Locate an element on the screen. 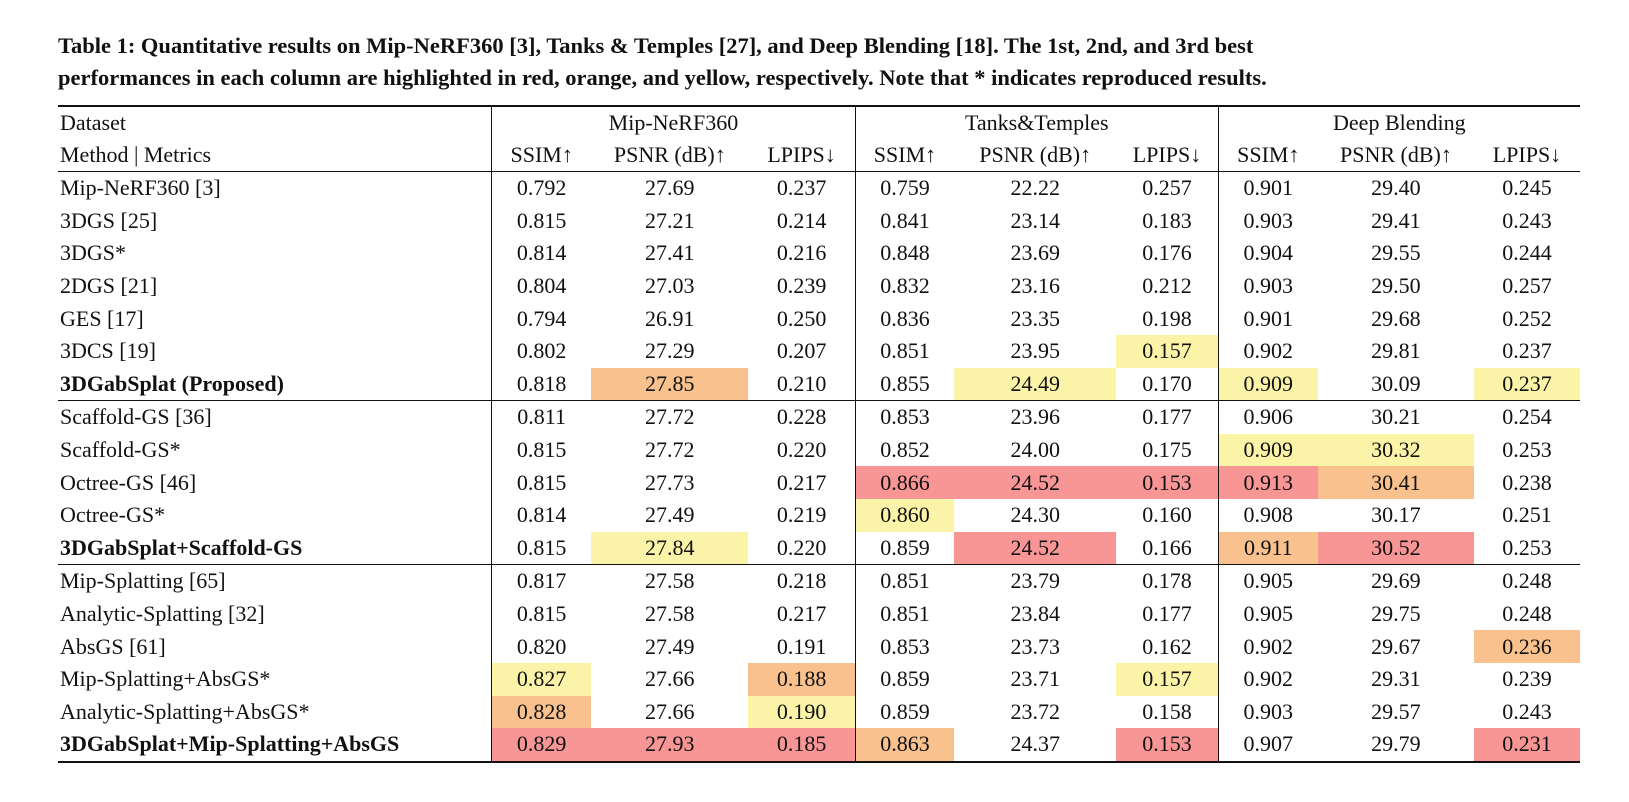  metric-cell: 0.177 is located at coordinates (1167, 417).